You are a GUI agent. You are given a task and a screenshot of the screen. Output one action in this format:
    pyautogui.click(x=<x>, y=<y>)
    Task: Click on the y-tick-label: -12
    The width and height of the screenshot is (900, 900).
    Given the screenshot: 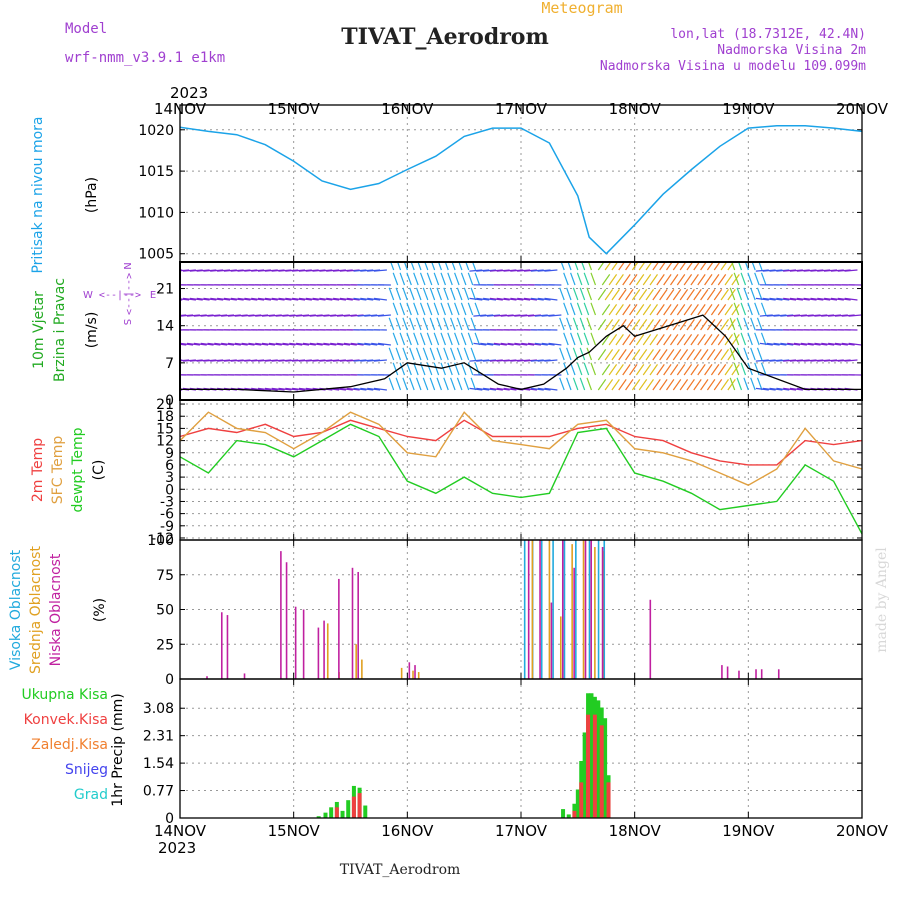 What is the action you would take?
    pyautogui.click(x=162, y=539)
    